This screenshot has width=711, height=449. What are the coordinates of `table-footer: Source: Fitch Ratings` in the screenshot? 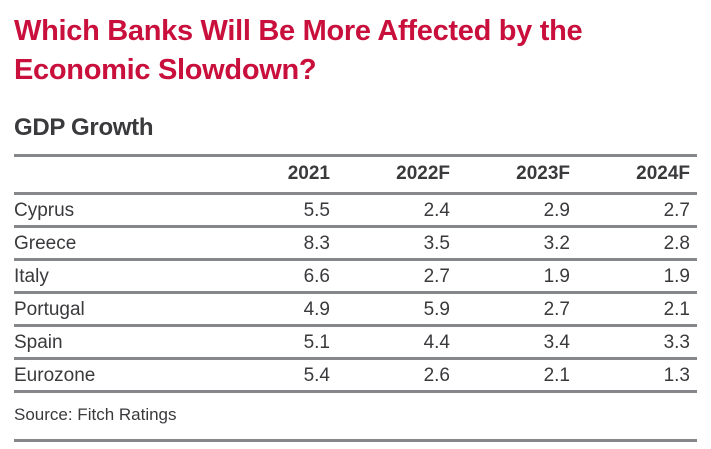 It's located at (355, 416).